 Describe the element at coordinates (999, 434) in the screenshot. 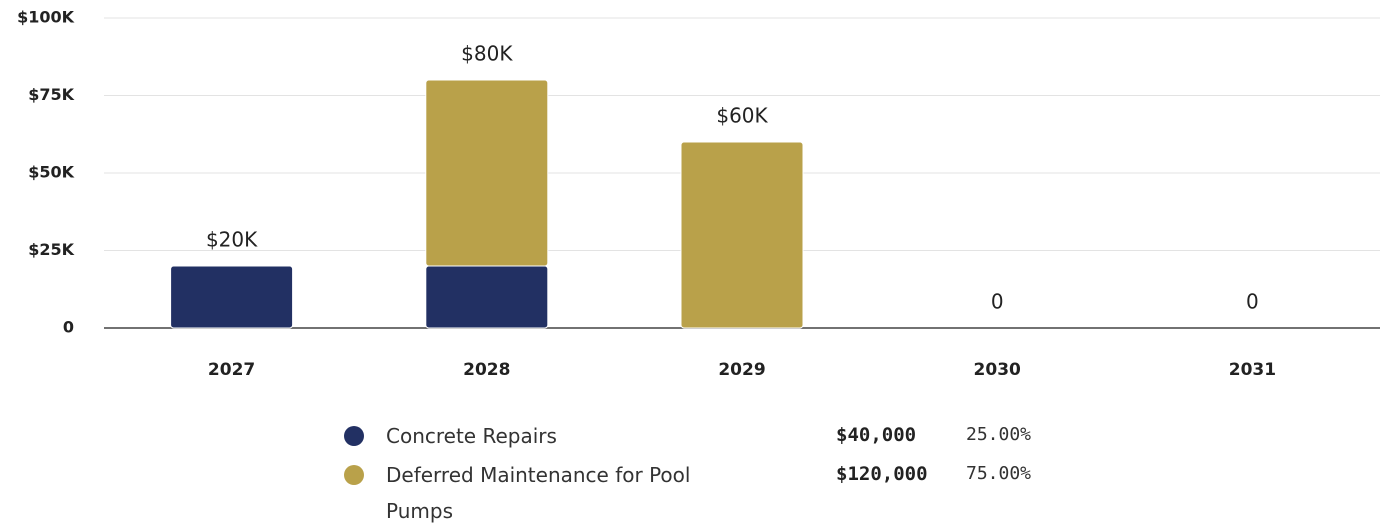

I see `legend-share: 25.00%` at that location.